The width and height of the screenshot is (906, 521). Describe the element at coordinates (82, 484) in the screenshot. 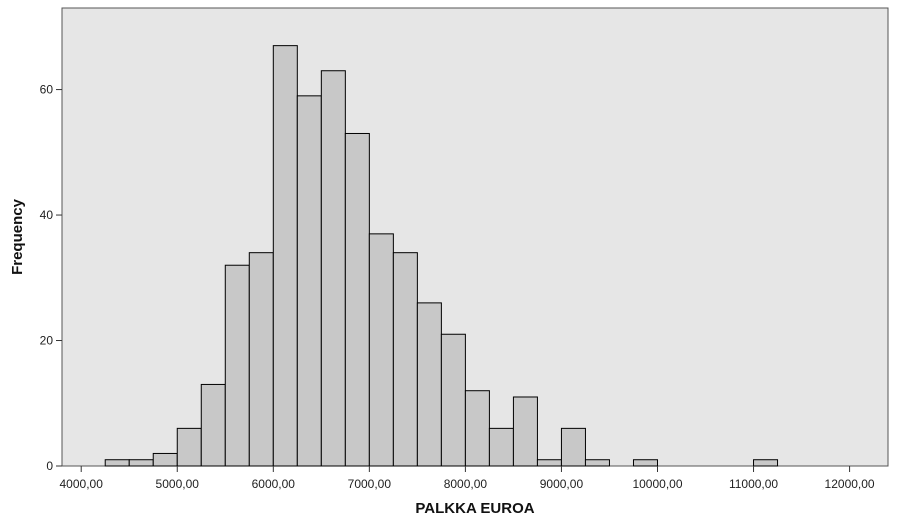

I see `x-tick-label: 4000,00` at that location.